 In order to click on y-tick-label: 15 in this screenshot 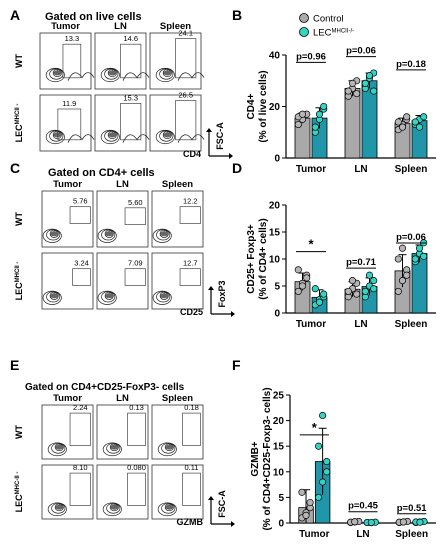, I will do `click(279, 447)`.